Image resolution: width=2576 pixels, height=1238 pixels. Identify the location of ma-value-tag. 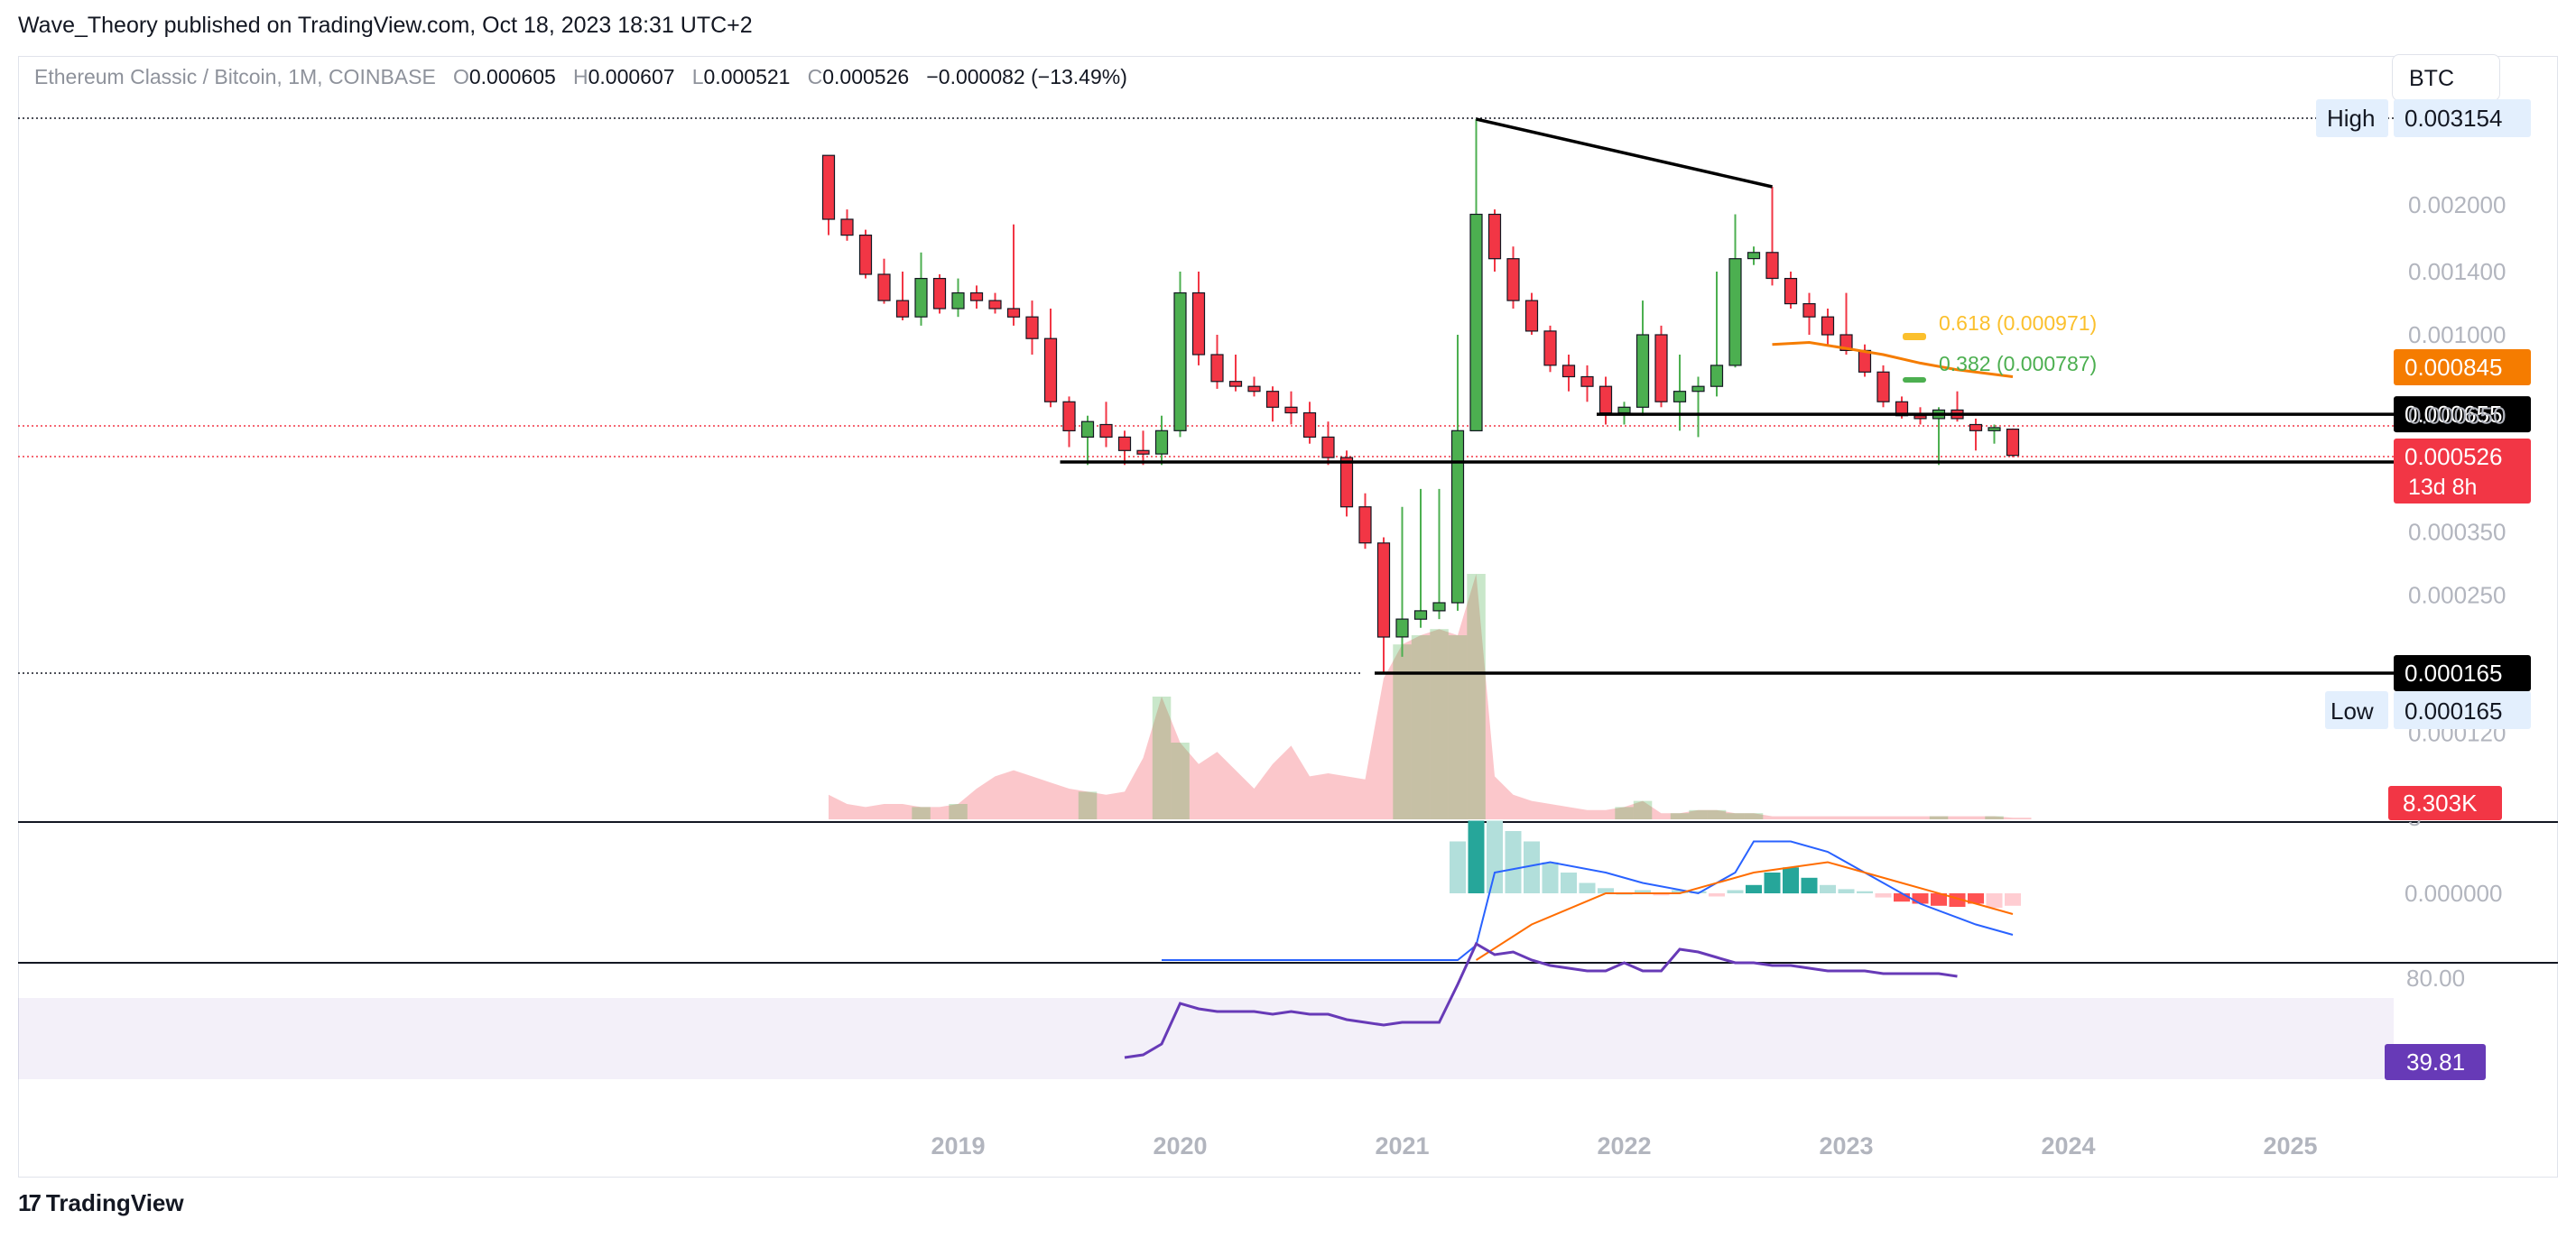
(2463, 367).